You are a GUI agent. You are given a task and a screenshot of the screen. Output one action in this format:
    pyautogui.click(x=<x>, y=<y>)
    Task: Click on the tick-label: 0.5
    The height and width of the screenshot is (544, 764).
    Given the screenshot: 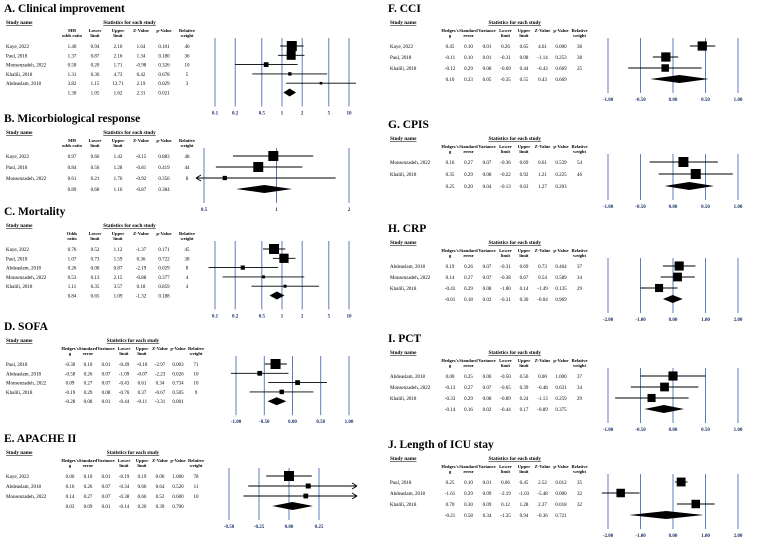 What is the action you would take?
    pyautogui.click(x=262, y=114)
    